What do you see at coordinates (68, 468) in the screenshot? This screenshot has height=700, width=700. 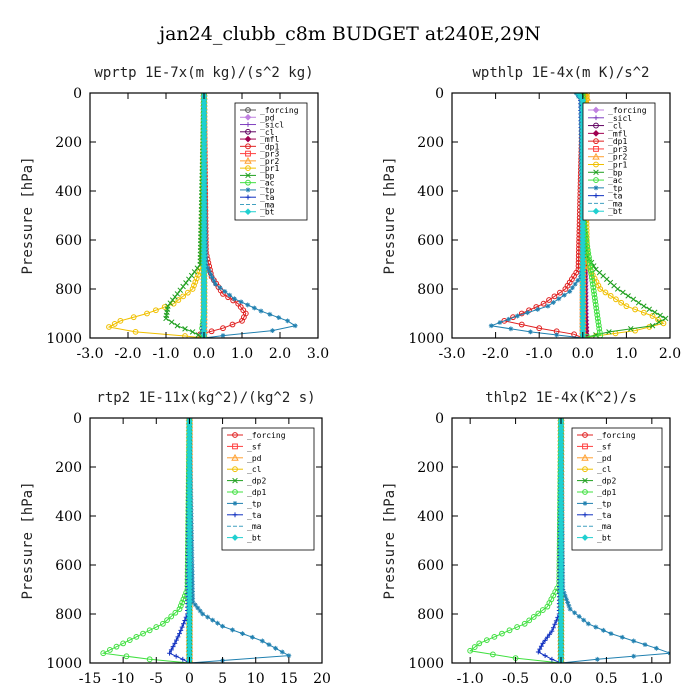 I see `y-tick-label: 200` at bounding box center [68, 468].